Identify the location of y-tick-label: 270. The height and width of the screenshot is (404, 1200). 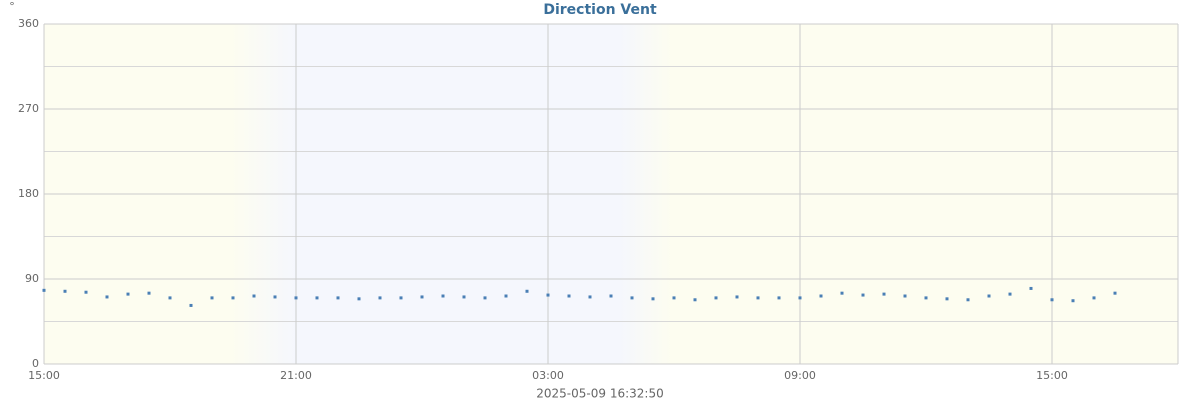
(28, 108).